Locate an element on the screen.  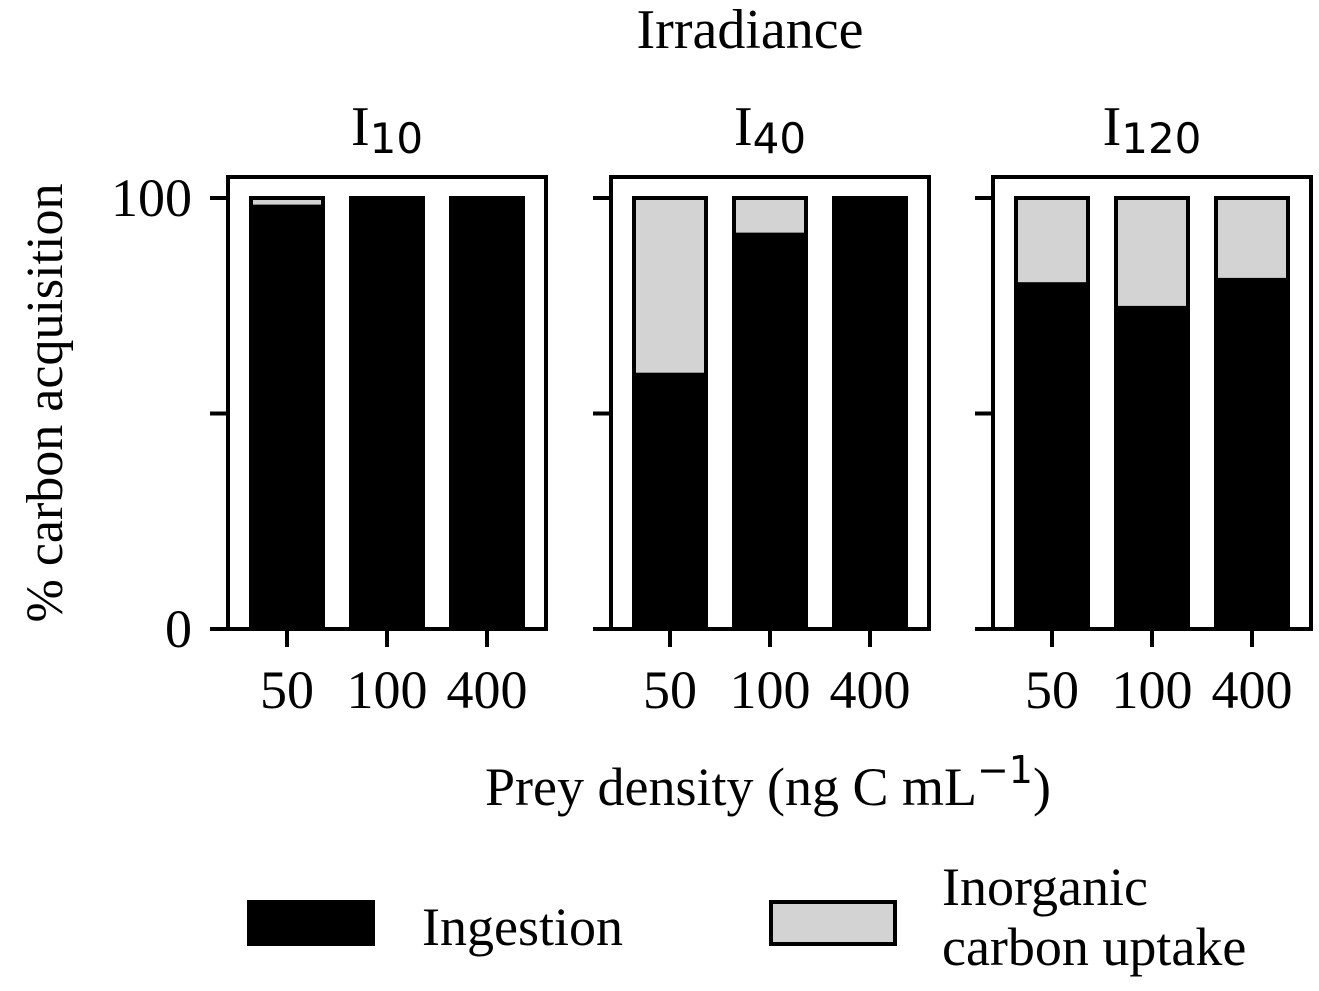
x-axis-label-superscript: −1 is located at coordinates (1005, 770).